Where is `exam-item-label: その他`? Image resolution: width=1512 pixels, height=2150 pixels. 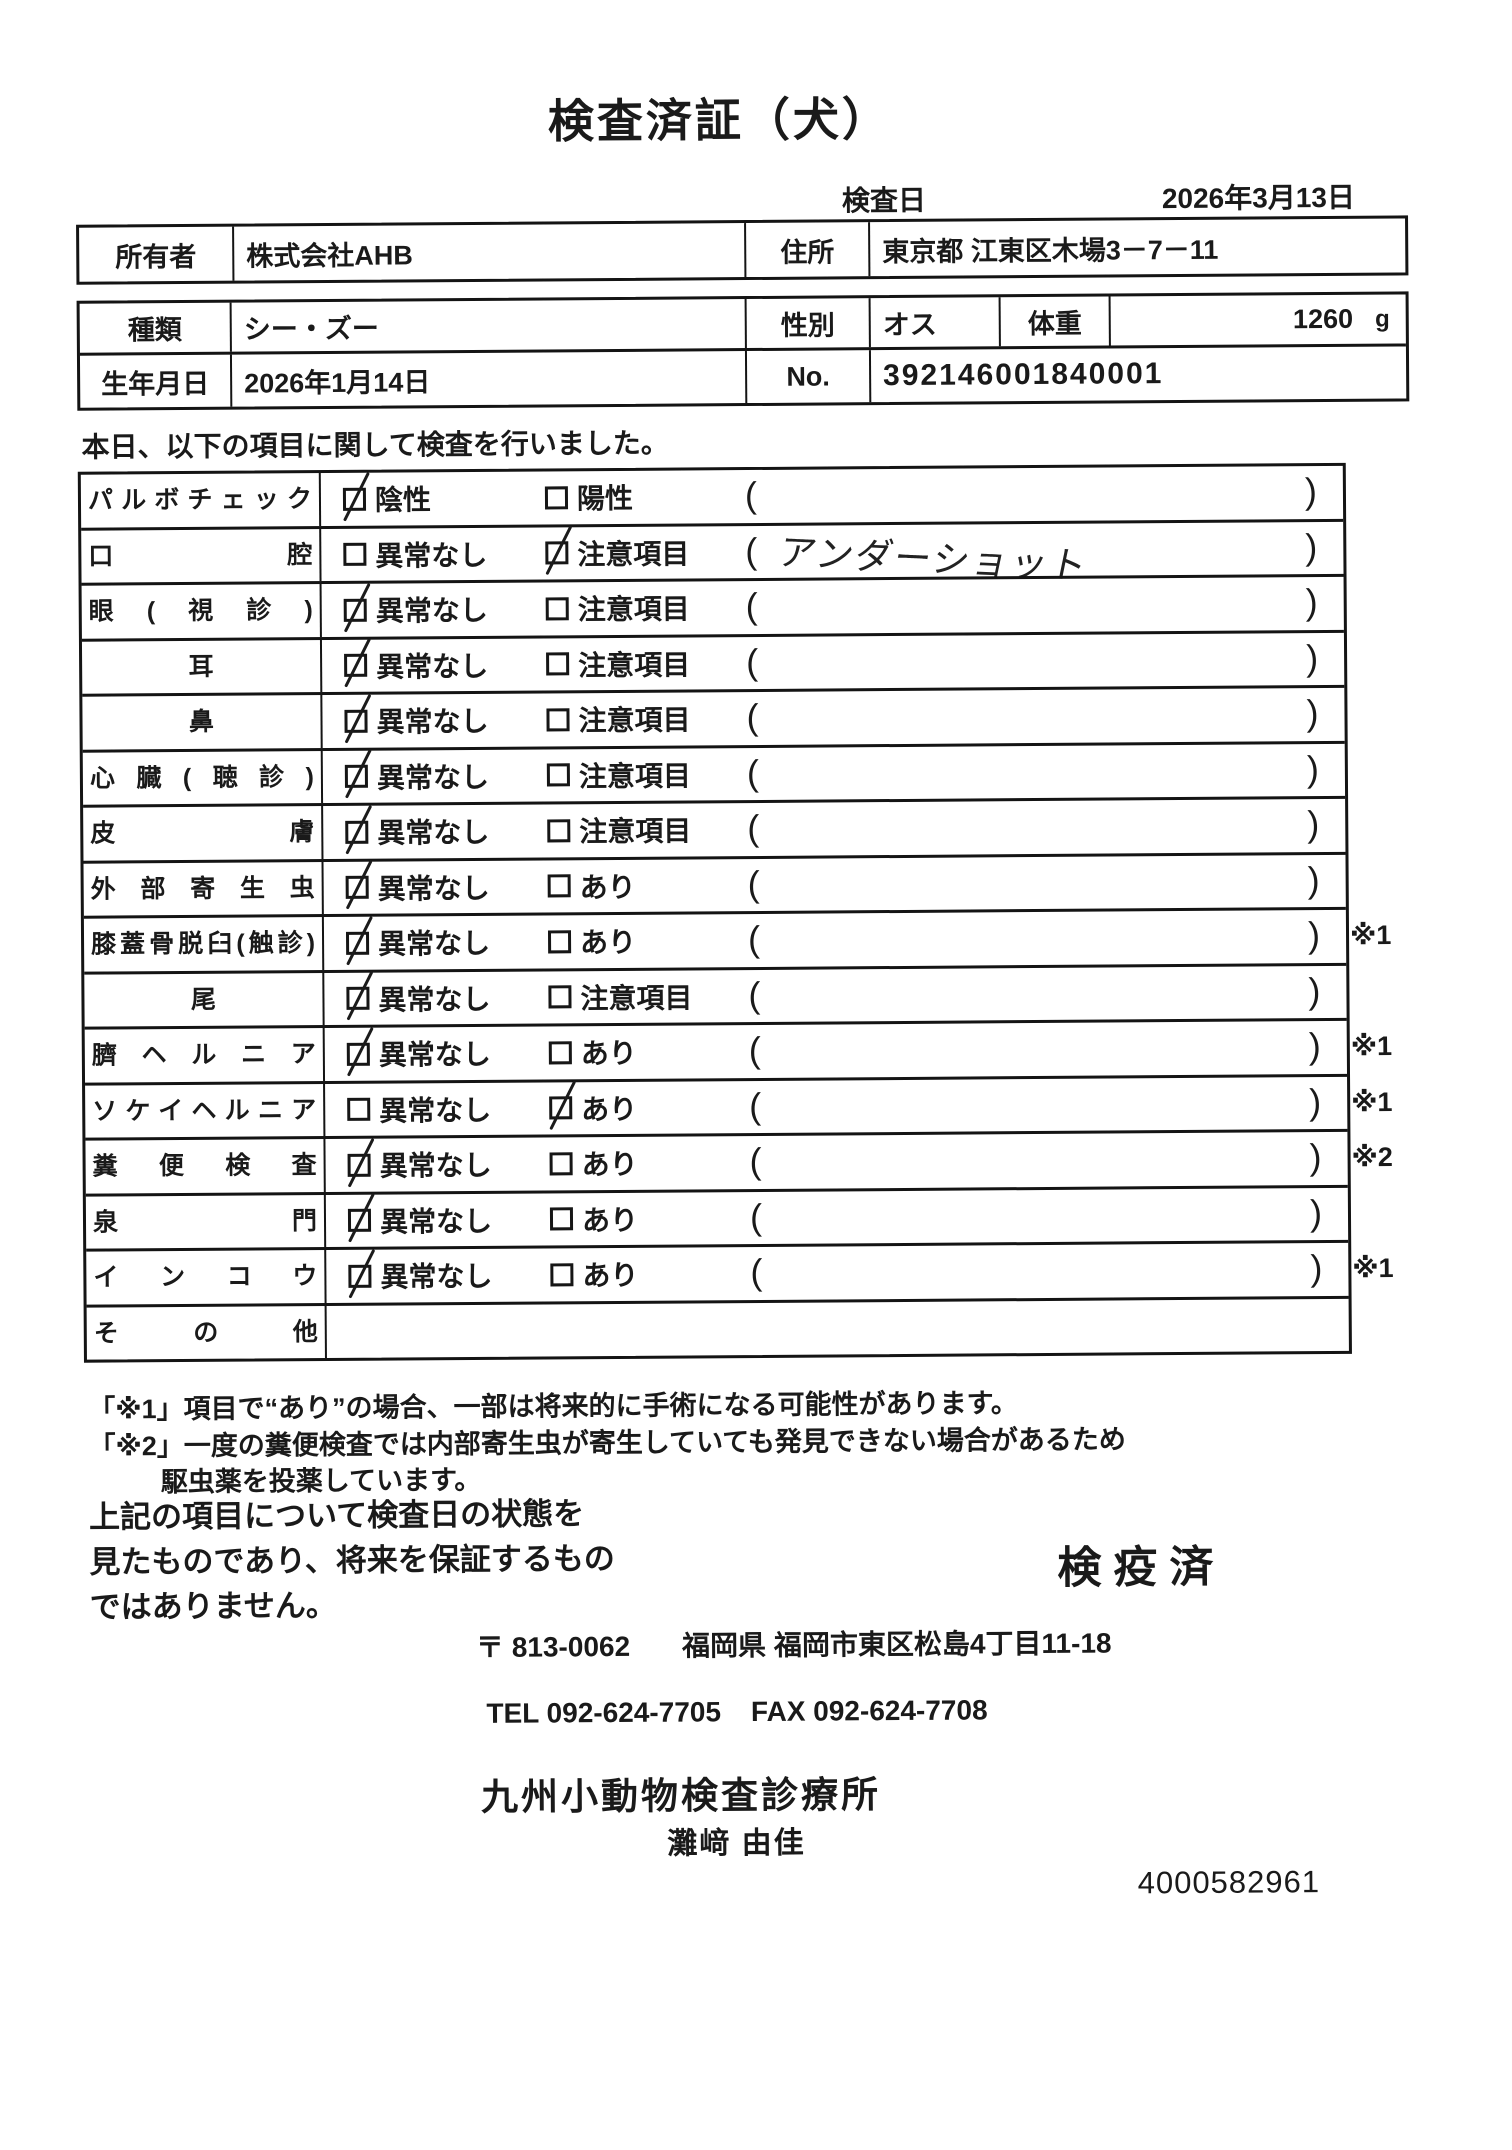
exam-item-label: その他 is located at coordinates (206, 1332).